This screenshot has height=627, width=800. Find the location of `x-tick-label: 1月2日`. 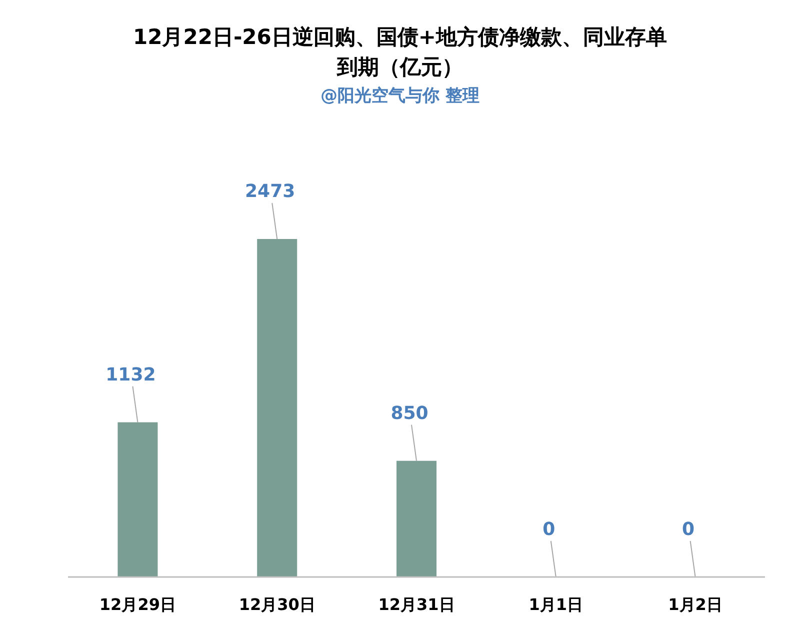

x-tick-label: 1月2日 is located at coordinates (695, 604).